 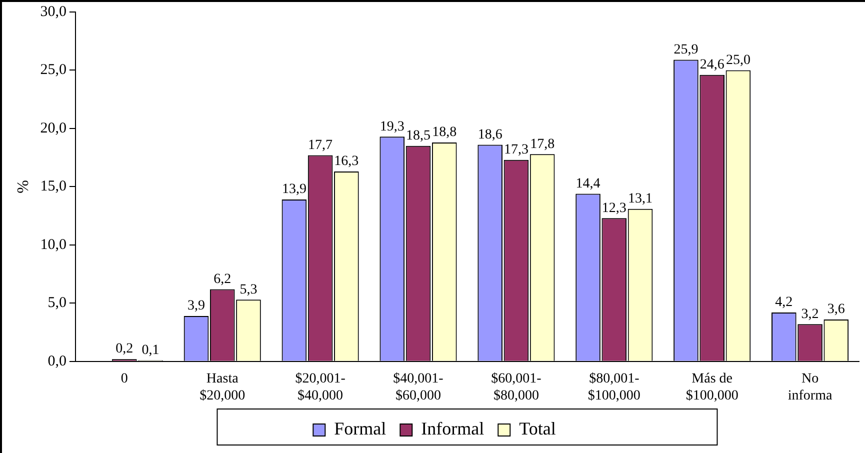 What do you see at coordinates (810, 314) in the screenshot?
I see `data-label: 3,2` at bounding box center [810, 314].